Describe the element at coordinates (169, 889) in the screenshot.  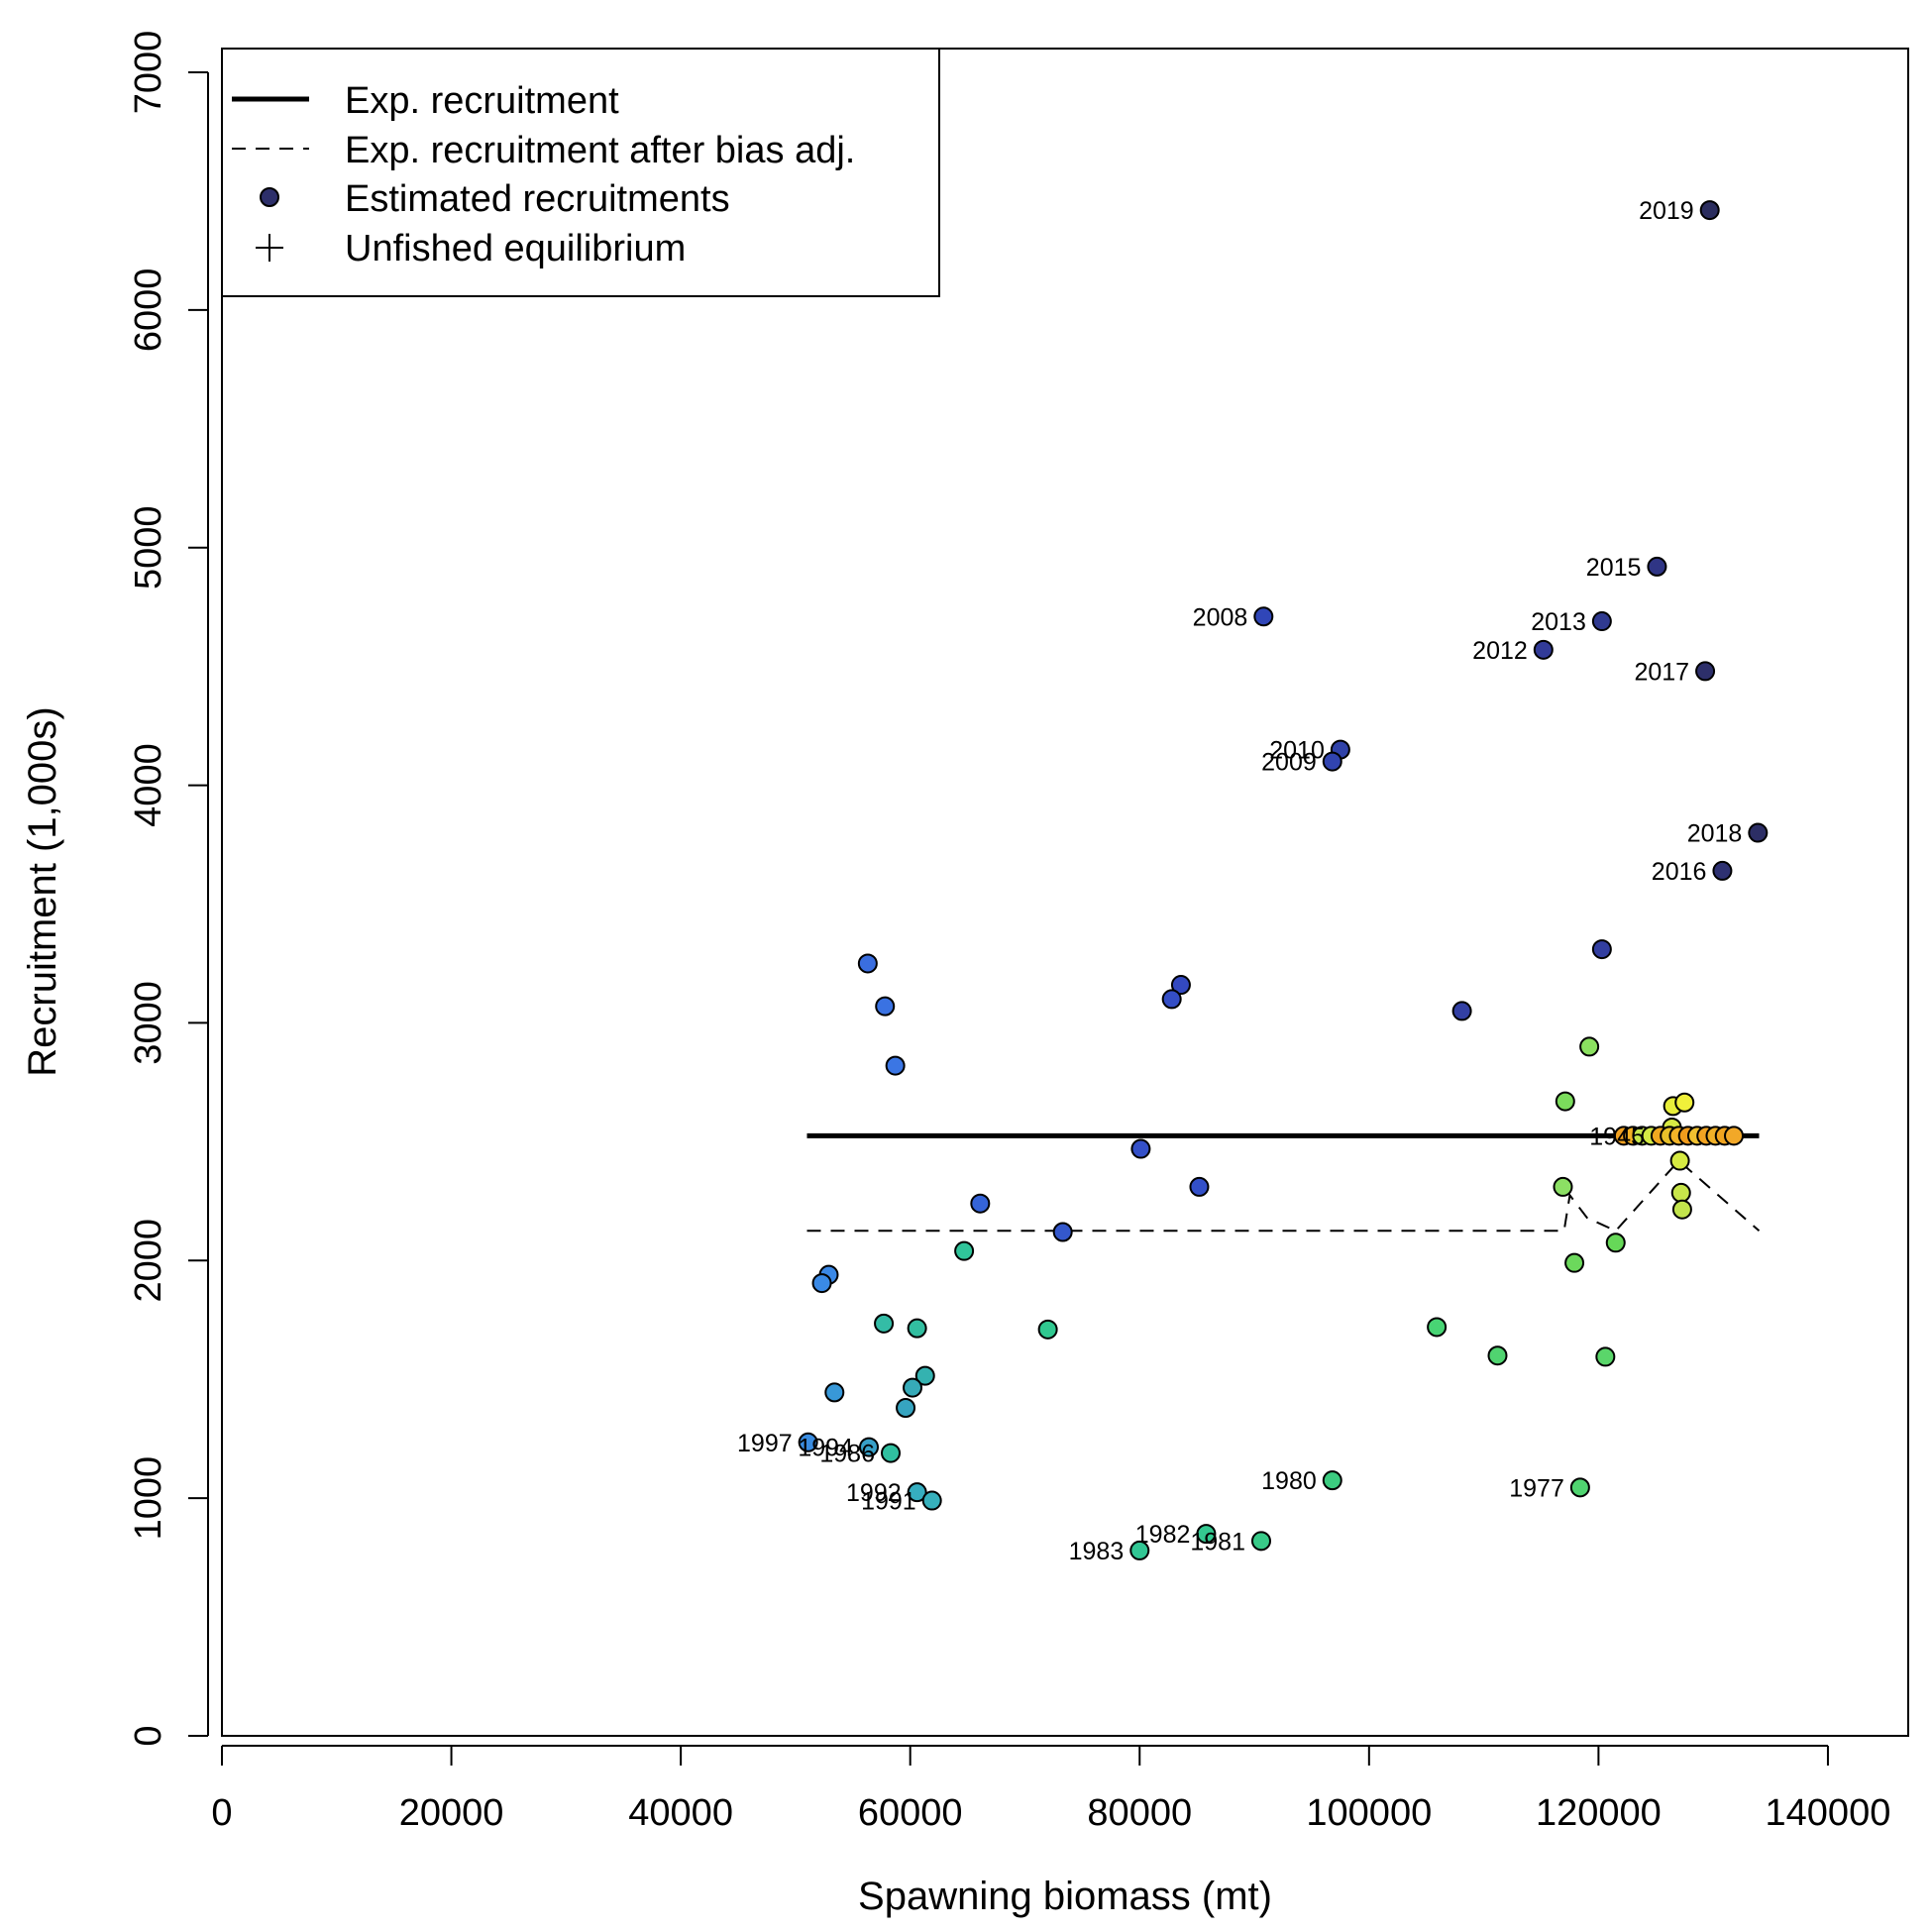
I see `y-axis: 0 1000 2000 3000 4000 5000 6000 7000` at that location.